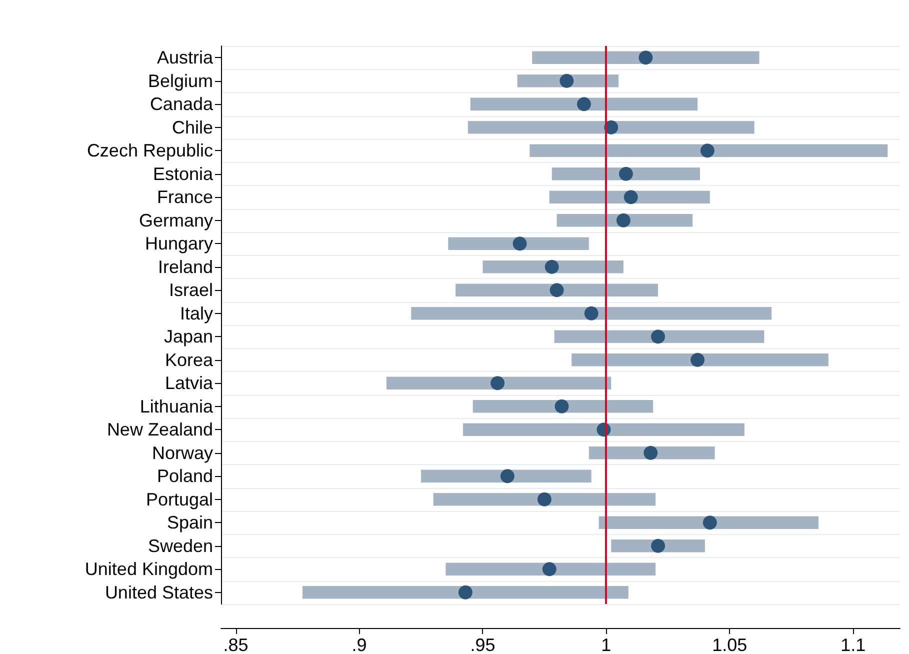 Image resolution: width=909 pixels, height=654 pixels. What do you see at coordinates (158, 592) in the screenshot?
I see `y-tick-label: United States` at bounding box center [158, 592].